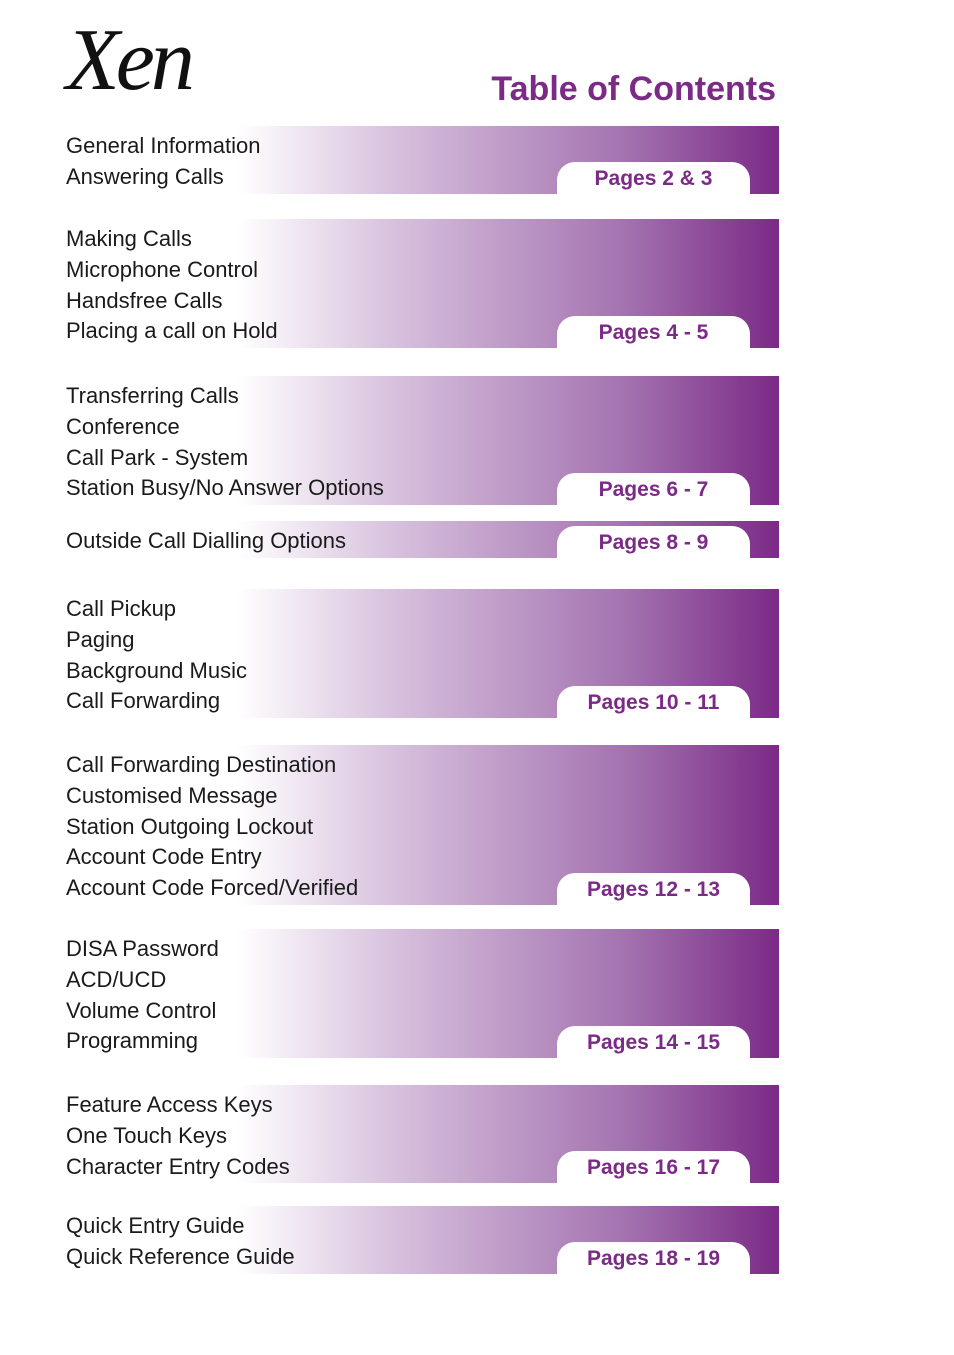  Describe the element at coordinates (163, 145) in the screenshot. I see `toc-item: General Information` at that location.